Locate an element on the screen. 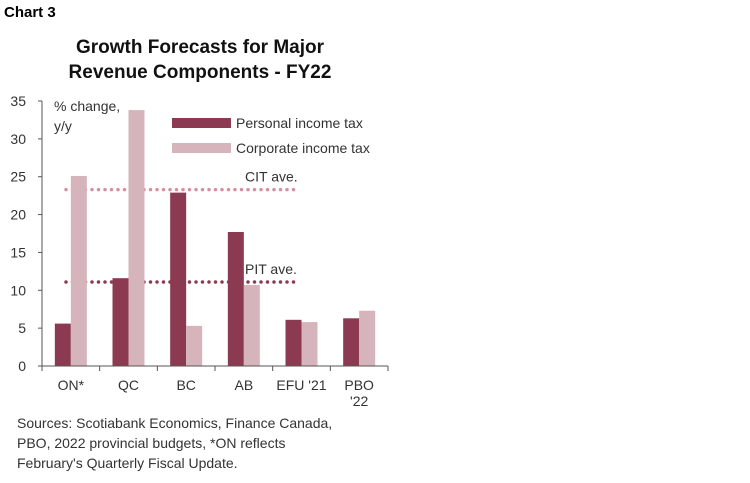 The width and height of the screenshot is (750, 483). y-axis-title: % change, y/y is located at coordinates (87, 116).